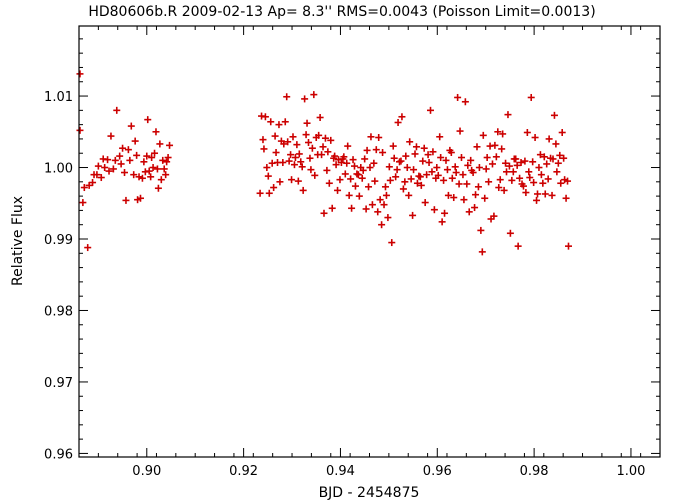 The image size is (684, 504). I want to click on y-tick-label: 0.98, so click(58, 311).